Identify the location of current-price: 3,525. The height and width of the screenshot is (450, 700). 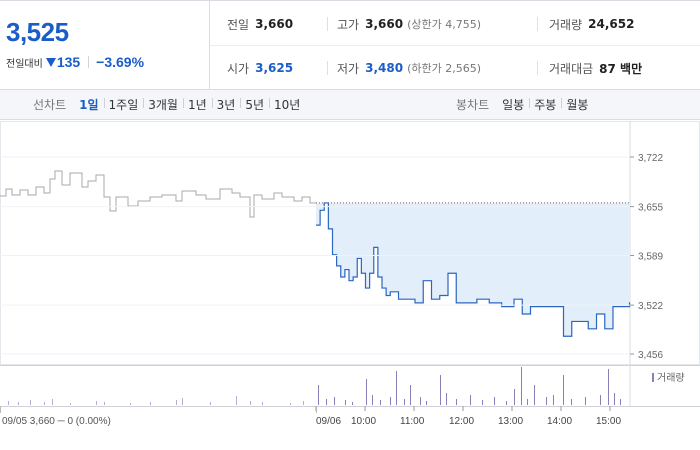
(37, 32).